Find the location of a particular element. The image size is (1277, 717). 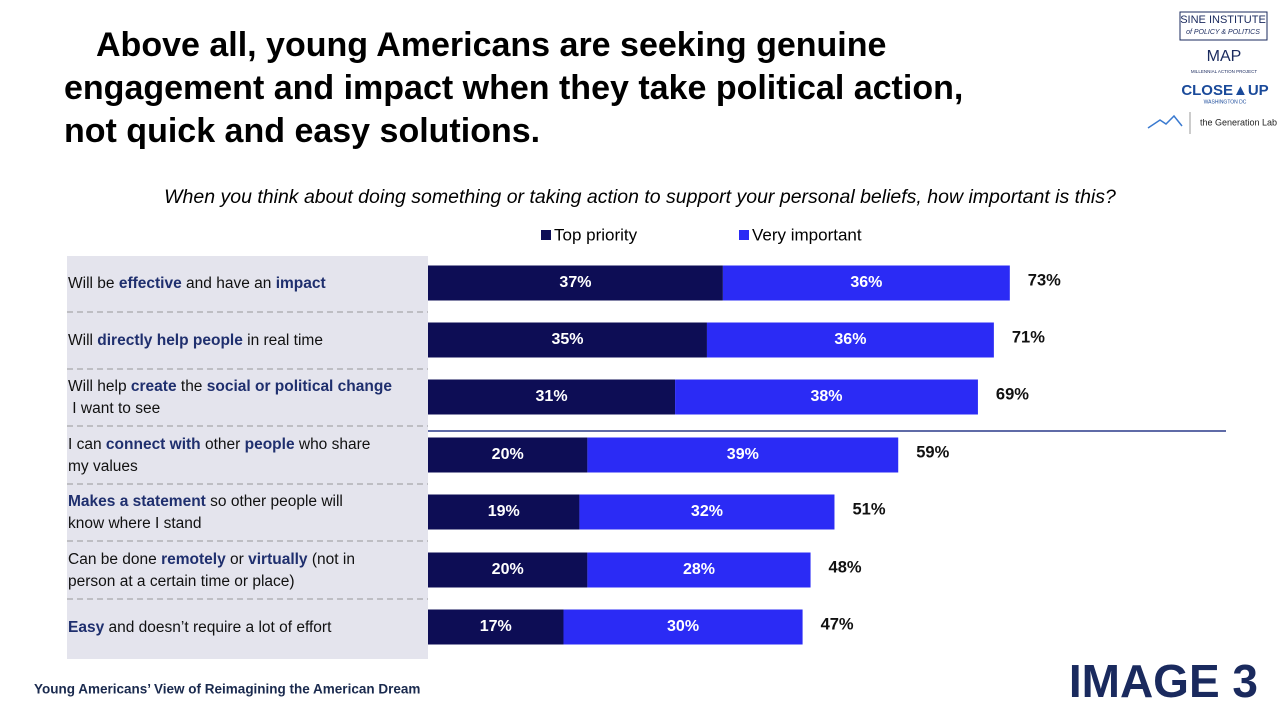

category-label: Will be effective and have an impact is located at coordinates (197, 283).